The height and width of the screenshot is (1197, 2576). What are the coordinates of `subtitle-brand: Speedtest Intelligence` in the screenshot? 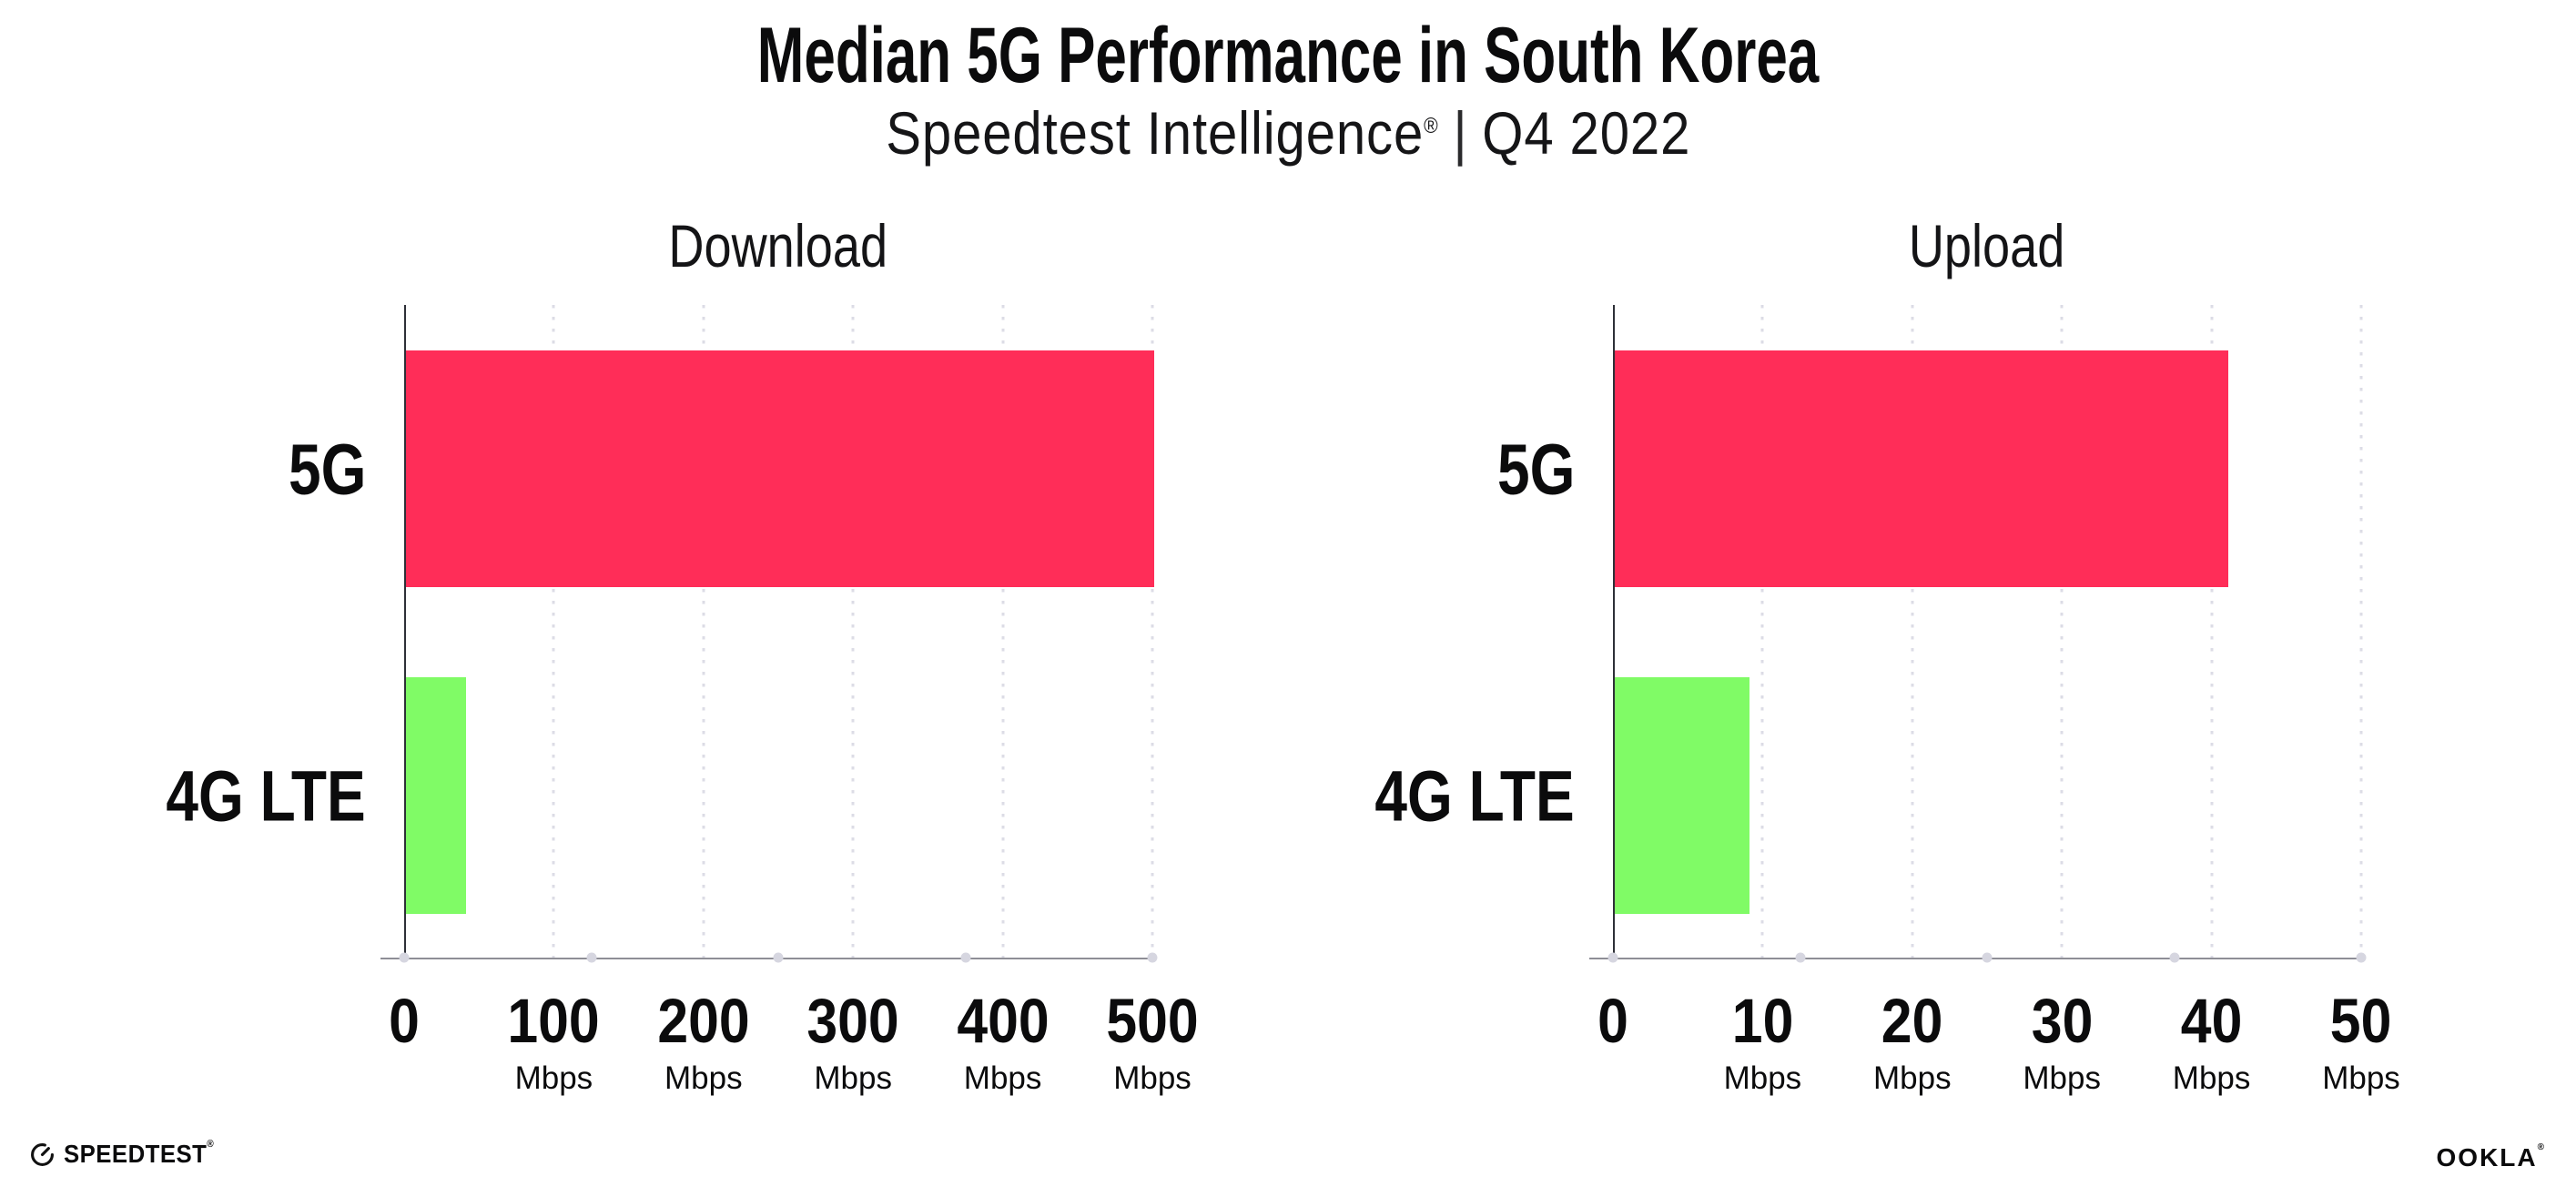 It's located at (1155, 133).